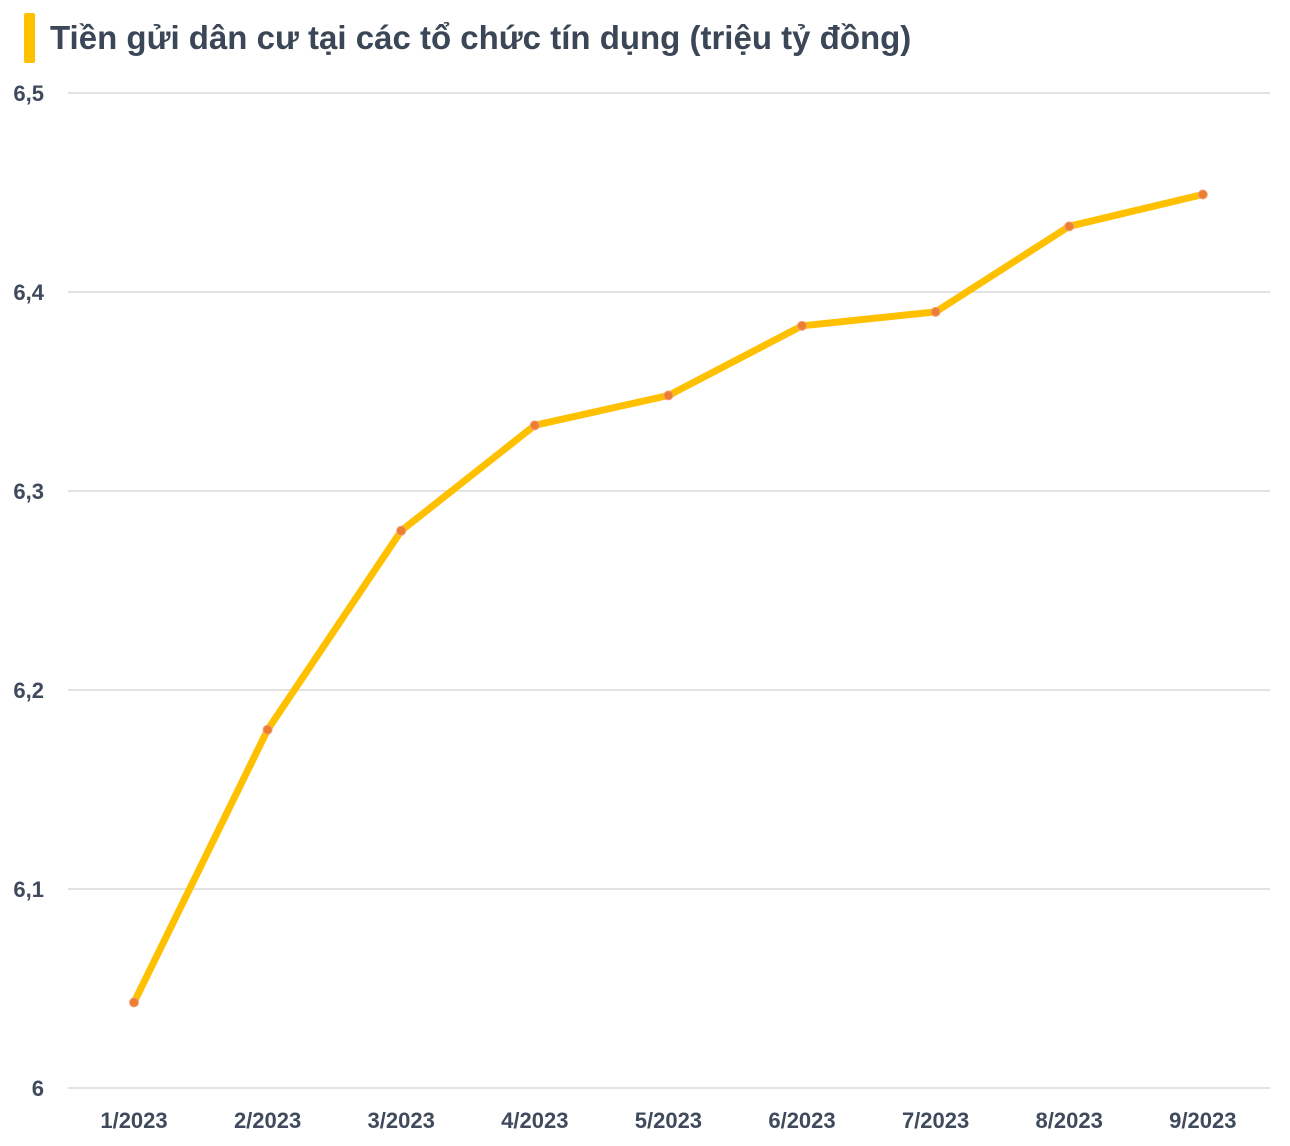 The height and width of the screenshot is (1146, 1290). What do you see at coordinates (935, 1120) in the screenshot?
I see `x-tick-label: 7/2023` at bounding box center [935, 1120].